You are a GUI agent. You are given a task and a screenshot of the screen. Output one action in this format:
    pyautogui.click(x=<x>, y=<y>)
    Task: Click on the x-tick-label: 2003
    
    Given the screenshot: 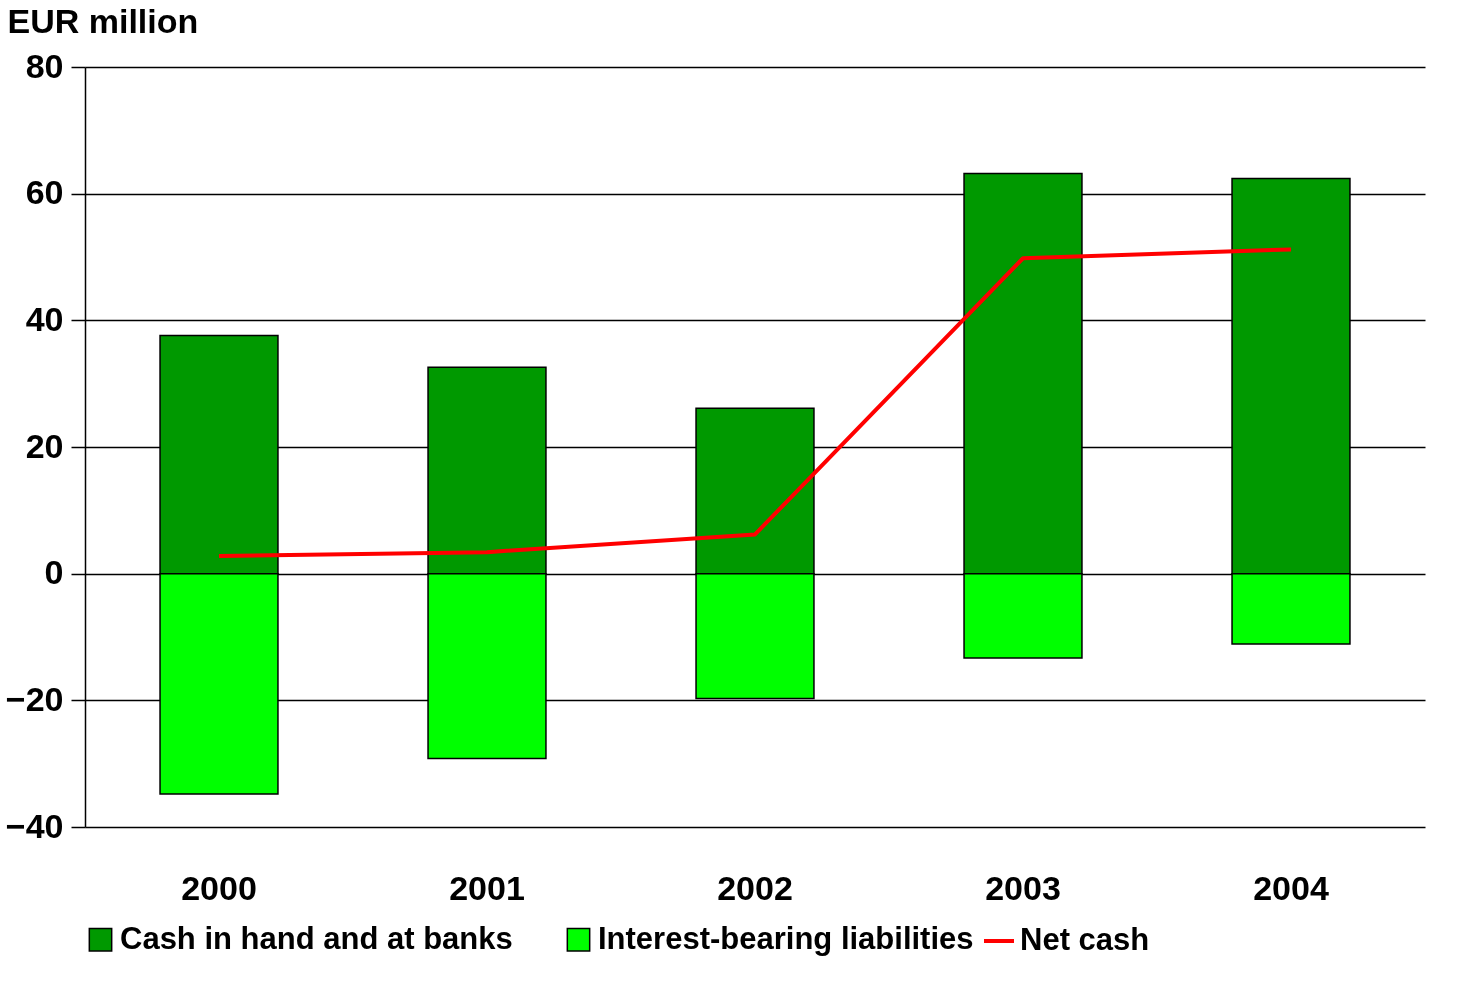 What is the action you would take?
    pyautogui.click(x=1023, y=887)
    